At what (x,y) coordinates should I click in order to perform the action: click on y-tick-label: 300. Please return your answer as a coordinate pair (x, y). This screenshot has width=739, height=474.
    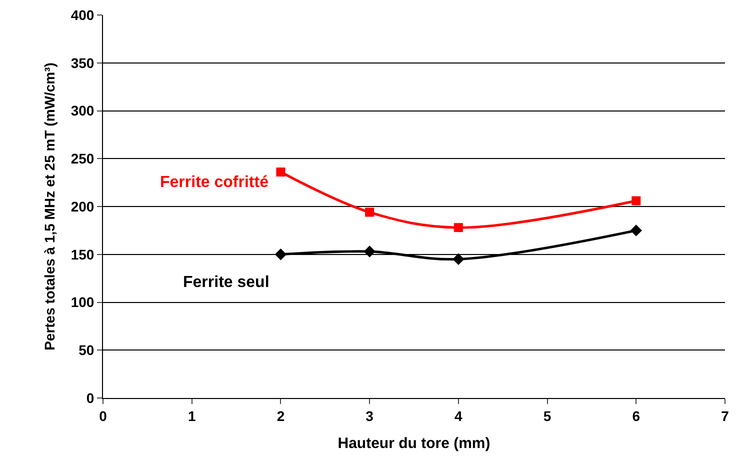
    Looking at the image, I should click on (82, 110).